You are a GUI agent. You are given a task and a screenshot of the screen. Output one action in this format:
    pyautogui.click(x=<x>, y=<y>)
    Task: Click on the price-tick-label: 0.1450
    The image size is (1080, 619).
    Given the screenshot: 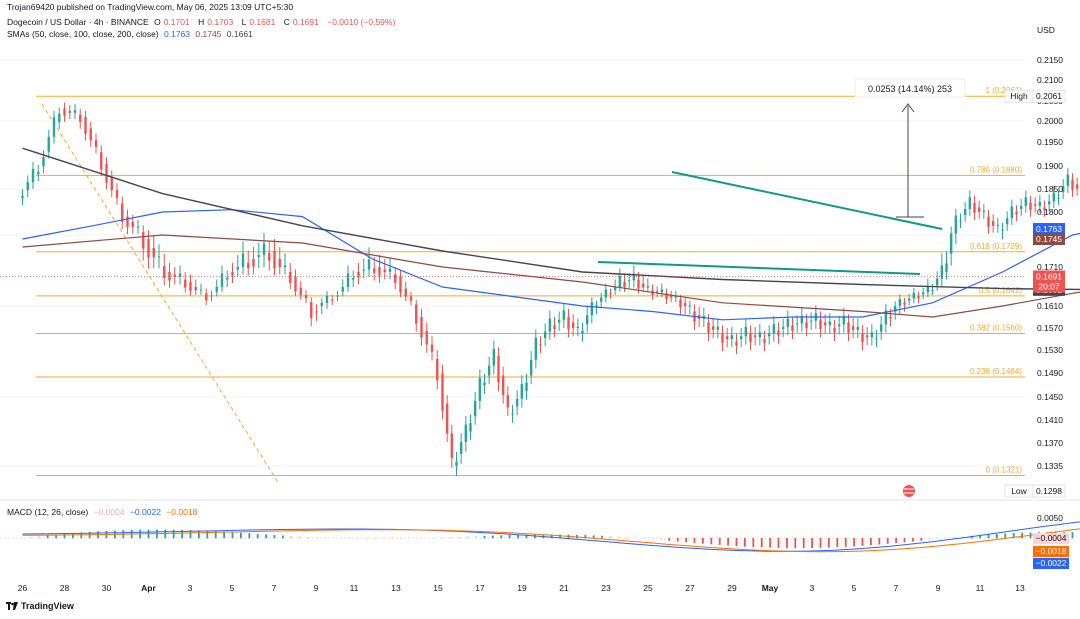 What is the action you would take?
    pyautogui.click(x=1050, y=397)
    